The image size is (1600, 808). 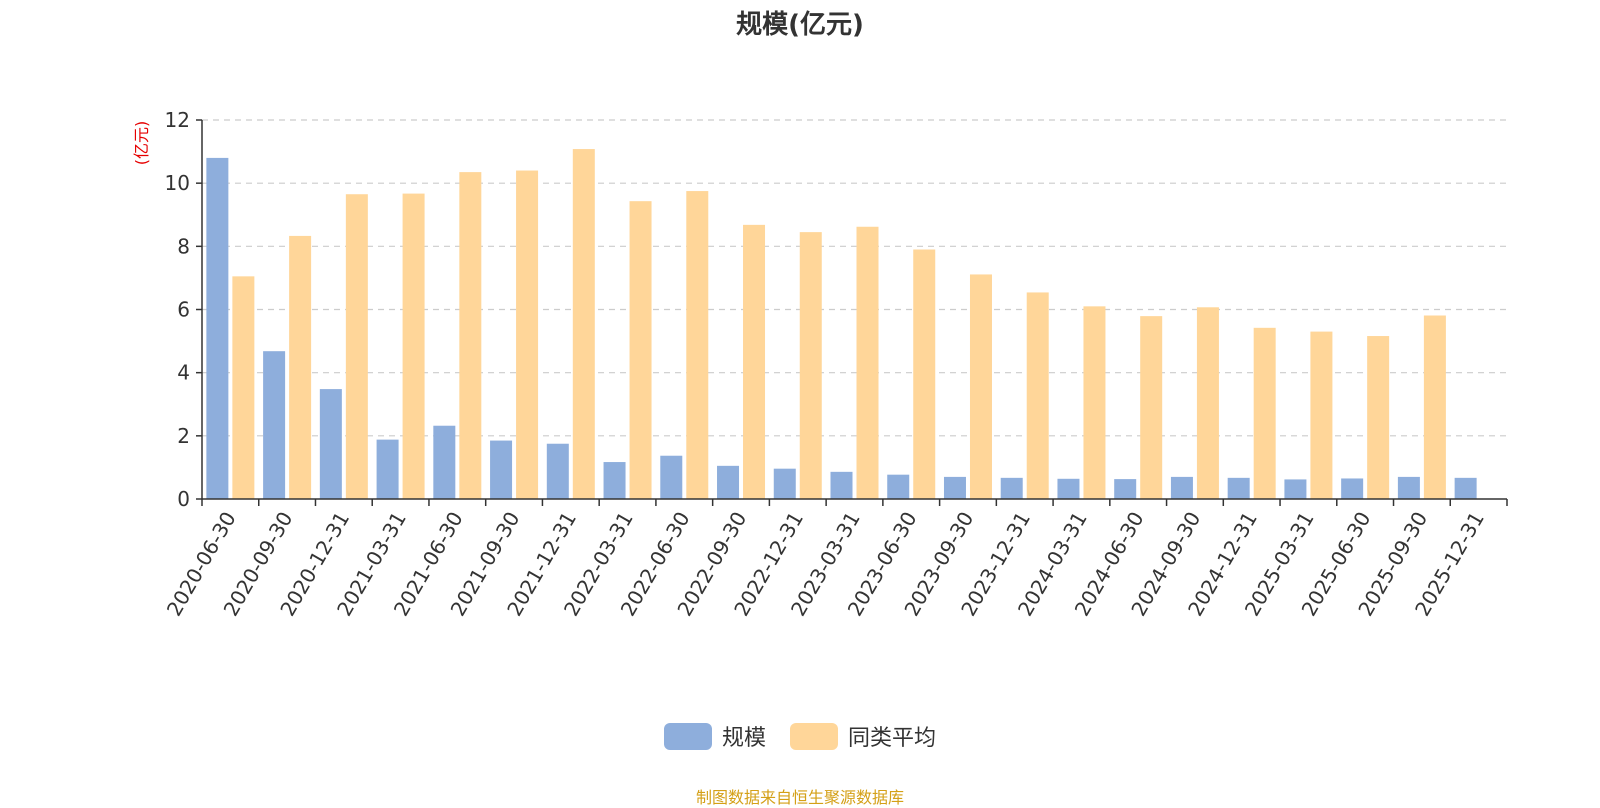 What do you see at coordinates (183, 499) in the screenshot?
I see `y-tick-label: 0` at bounding box center [183, 499].